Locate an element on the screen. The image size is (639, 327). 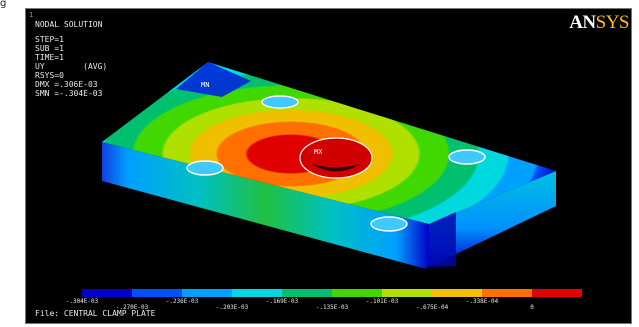
window-number: 1 is located at coordinates (31, 15).